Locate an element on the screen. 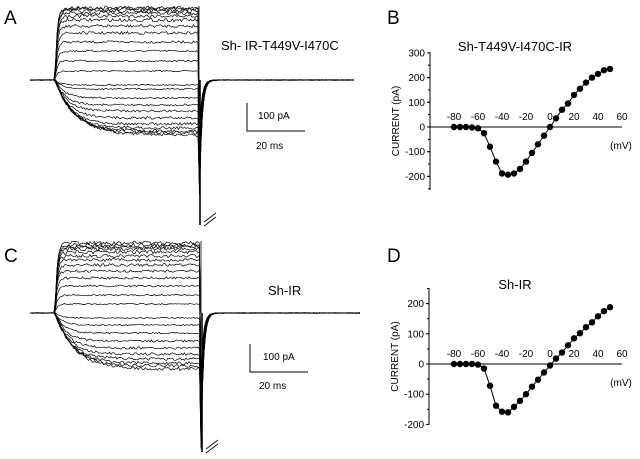 The image size is (640, 459). scale-current-label-c: 100 pA is located at coordinates (279, 357).